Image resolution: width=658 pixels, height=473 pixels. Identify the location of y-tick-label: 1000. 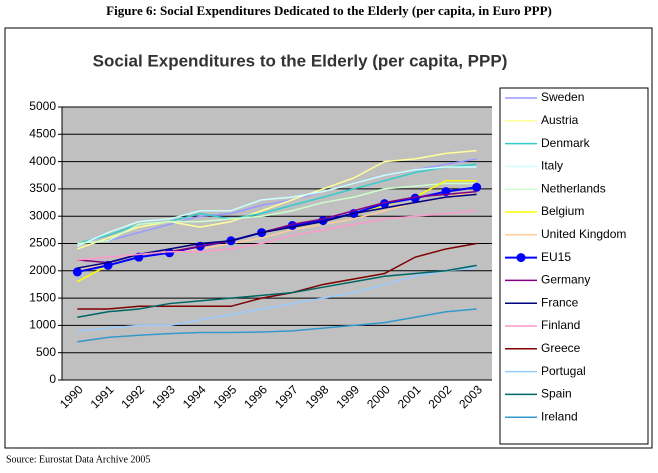
(42, 325).